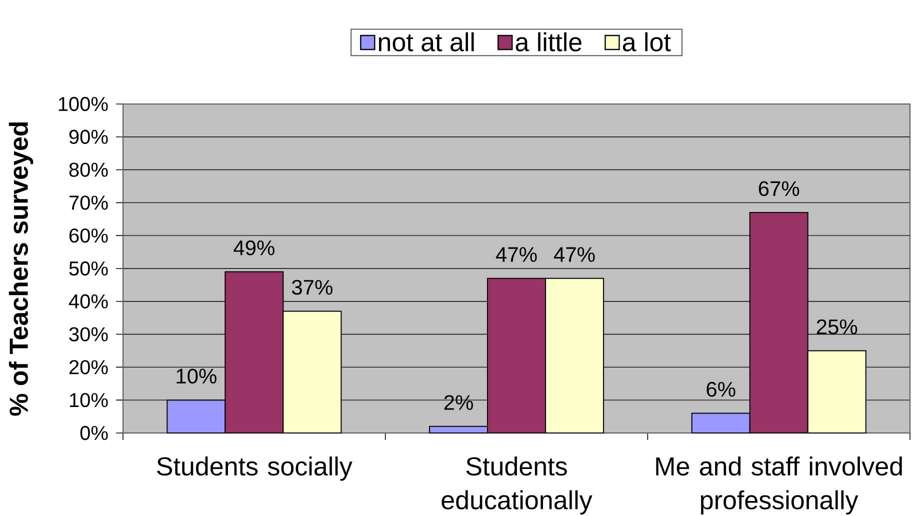 The image size is (912, 516). What do you see at coordinates (837, 326) in the screenshot?
I see `data-label: 25%` at bounding box center [837, 326].